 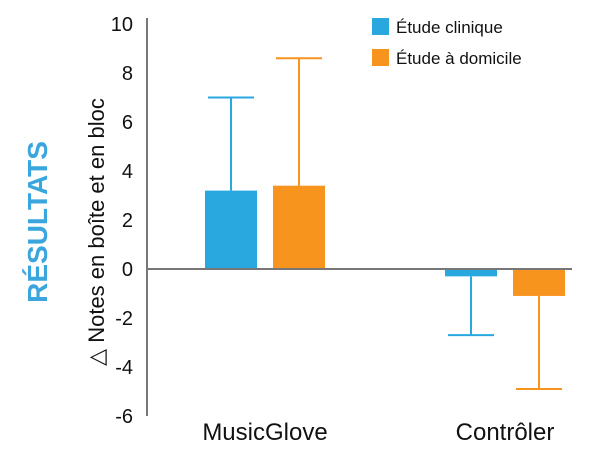 What do you see at coordinates (37, 222) in the screenshot?
I see `side-title: RÉSULTATS` at bounding box center [37, 222].